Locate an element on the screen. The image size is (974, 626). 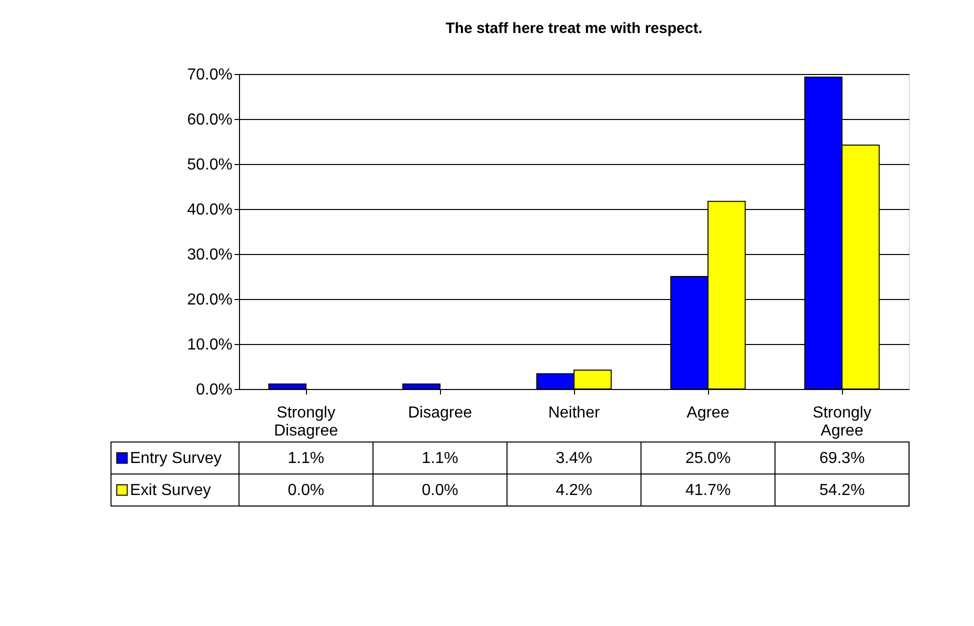
x-tick-label: Strongly Agree is located at coordinates (842, 422).